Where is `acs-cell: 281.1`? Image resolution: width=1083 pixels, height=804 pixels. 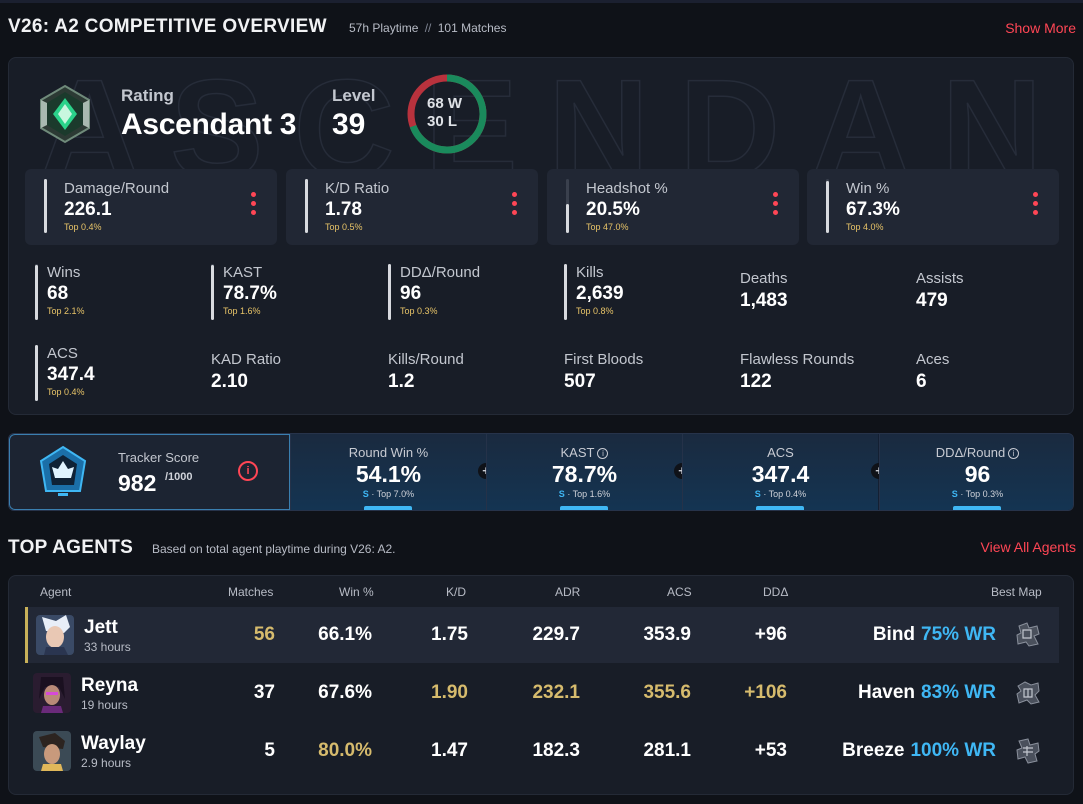
acs-cell: 281.1 is located at coordinates (667, 750).